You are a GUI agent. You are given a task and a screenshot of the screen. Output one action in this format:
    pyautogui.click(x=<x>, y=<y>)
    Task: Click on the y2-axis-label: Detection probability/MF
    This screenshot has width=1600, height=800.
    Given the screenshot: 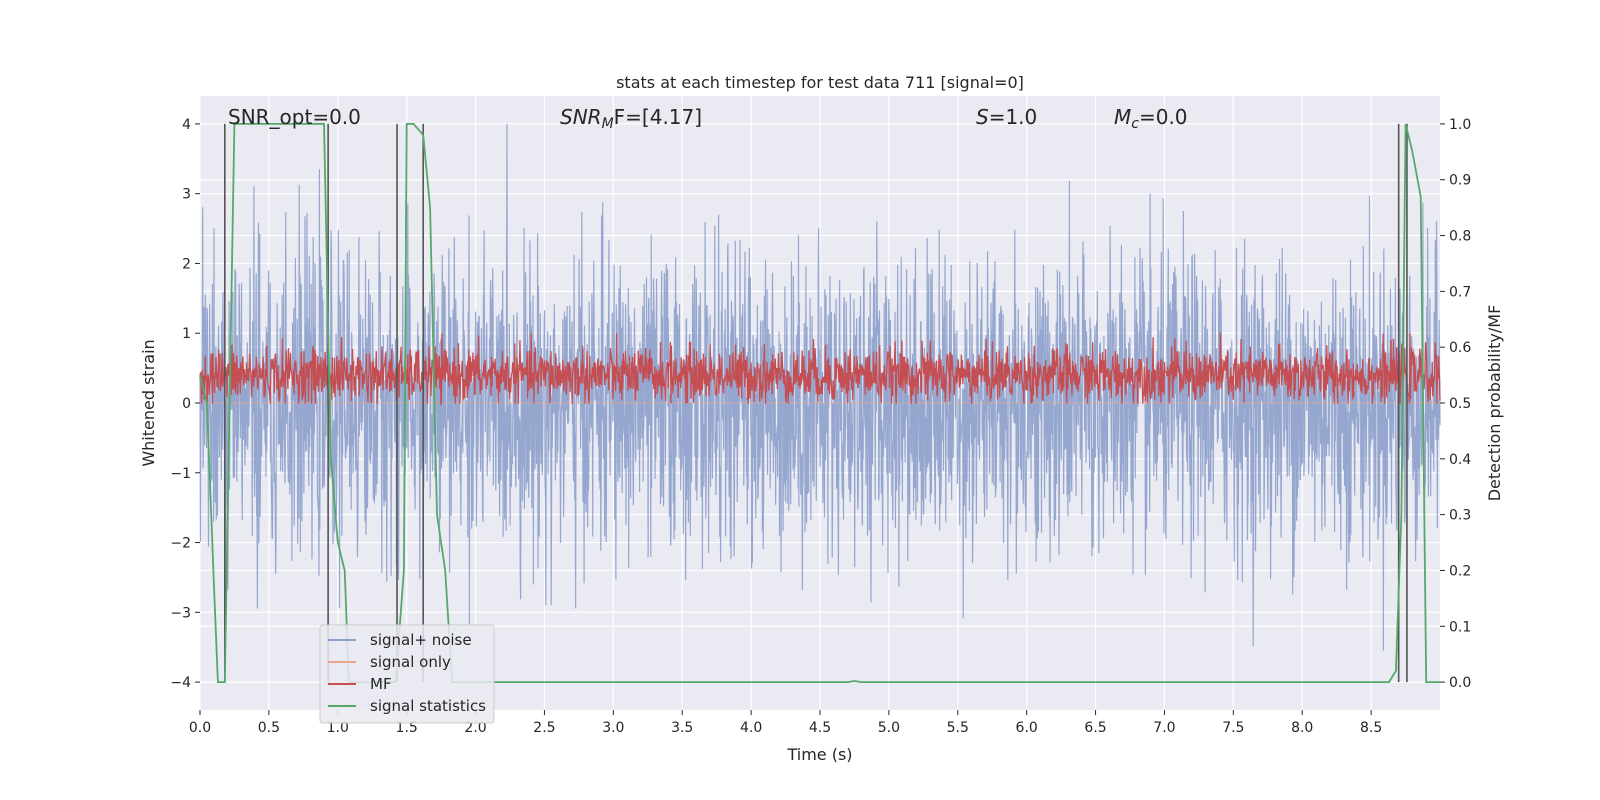 What is the action you would take?
    pyautogui.click(x=1494, y=403)
    